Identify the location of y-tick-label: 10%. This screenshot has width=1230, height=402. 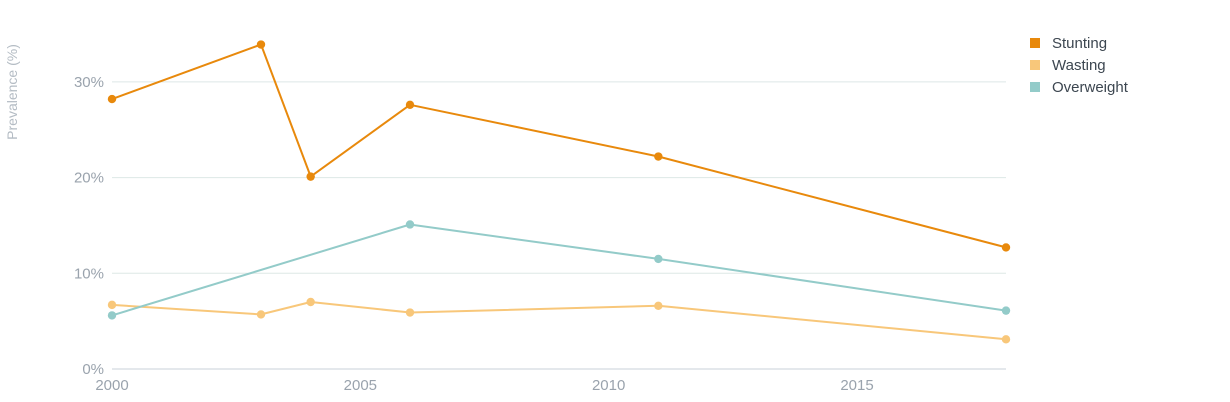
(89, 273).